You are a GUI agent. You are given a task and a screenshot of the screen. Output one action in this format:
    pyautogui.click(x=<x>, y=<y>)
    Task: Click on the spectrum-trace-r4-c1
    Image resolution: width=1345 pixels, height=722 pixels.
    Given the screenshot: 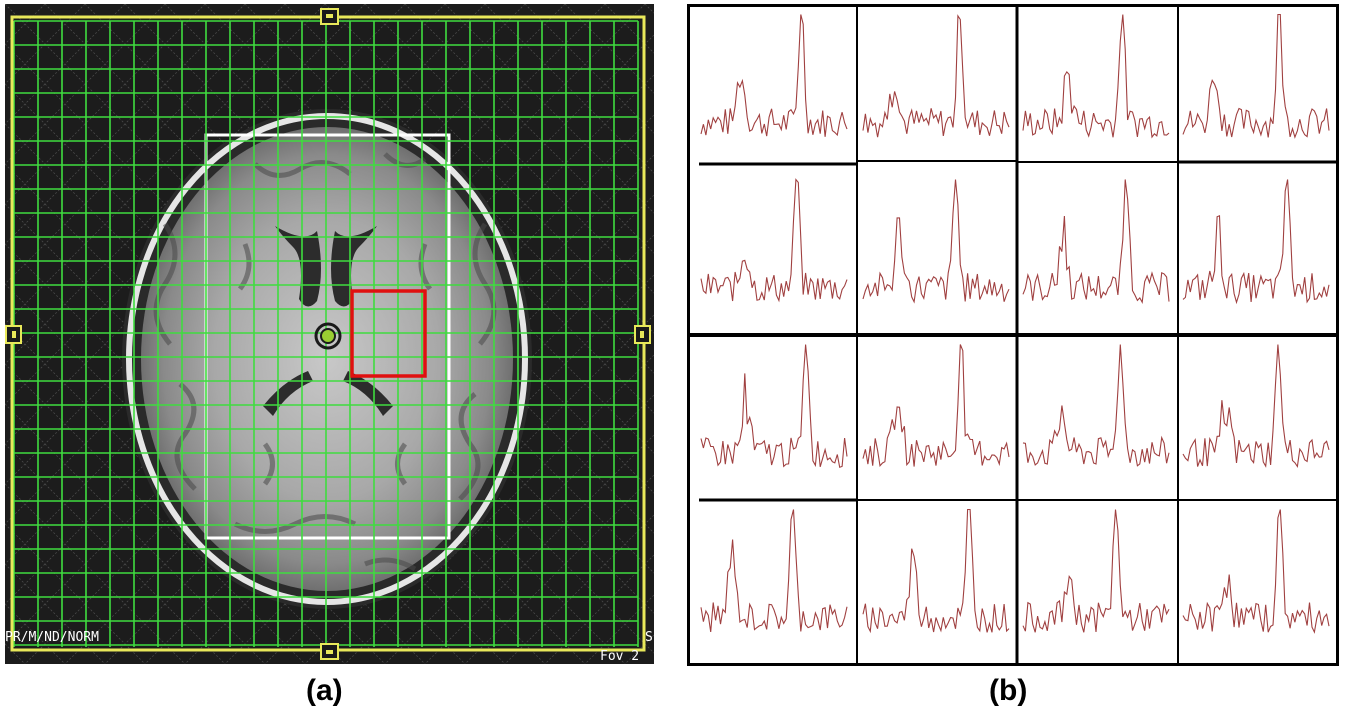 What is the action you would take?
    pyautogui.click(x=774, y=570)
    